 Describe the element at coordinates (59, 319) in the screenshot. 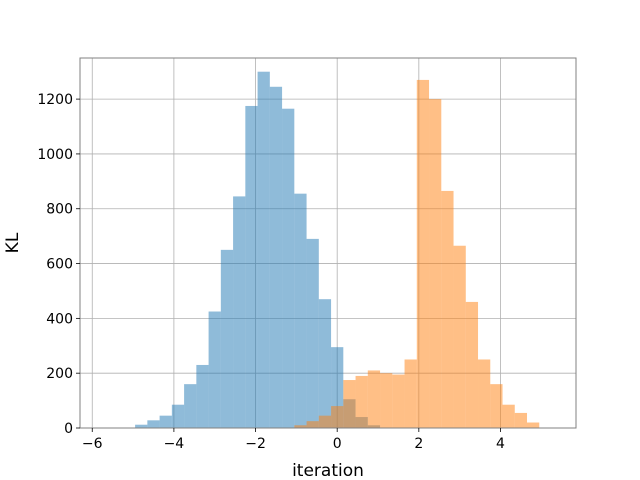

I see `y-tick-label: 400` at that location.